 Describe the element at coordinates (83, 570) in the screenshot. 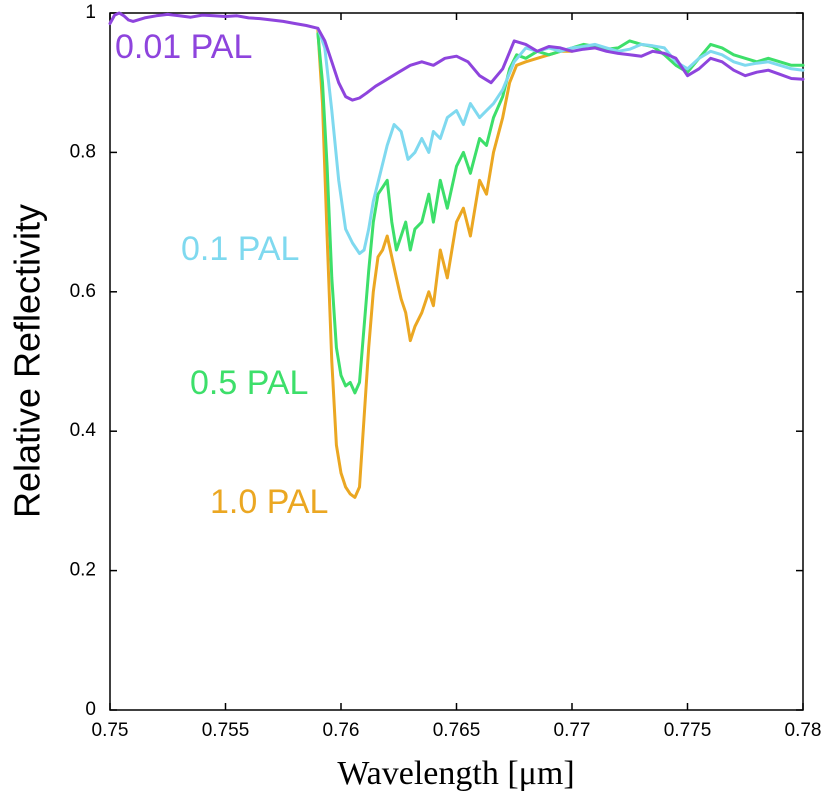

I see `y-tick-label: 0.2` at that location.